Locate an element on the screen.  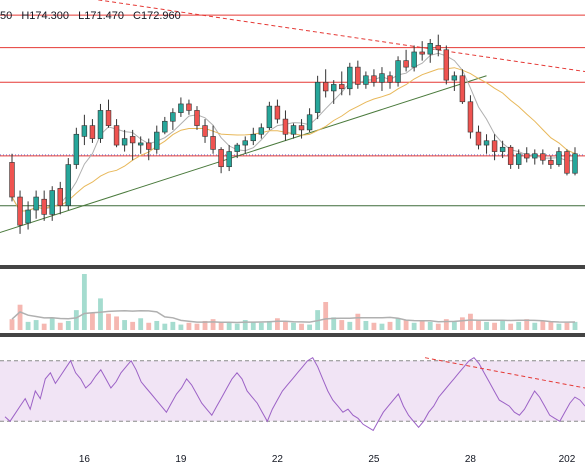
volume-pane is located at coordinates (293, 302).